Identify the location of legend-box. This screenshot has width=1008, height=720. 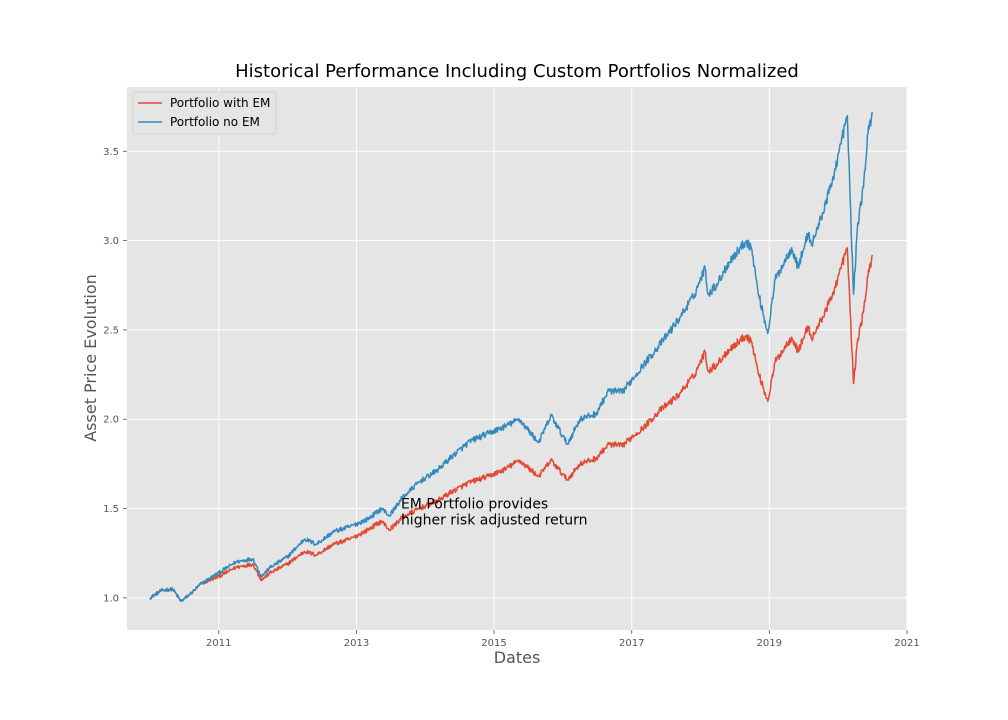
(204, 113).